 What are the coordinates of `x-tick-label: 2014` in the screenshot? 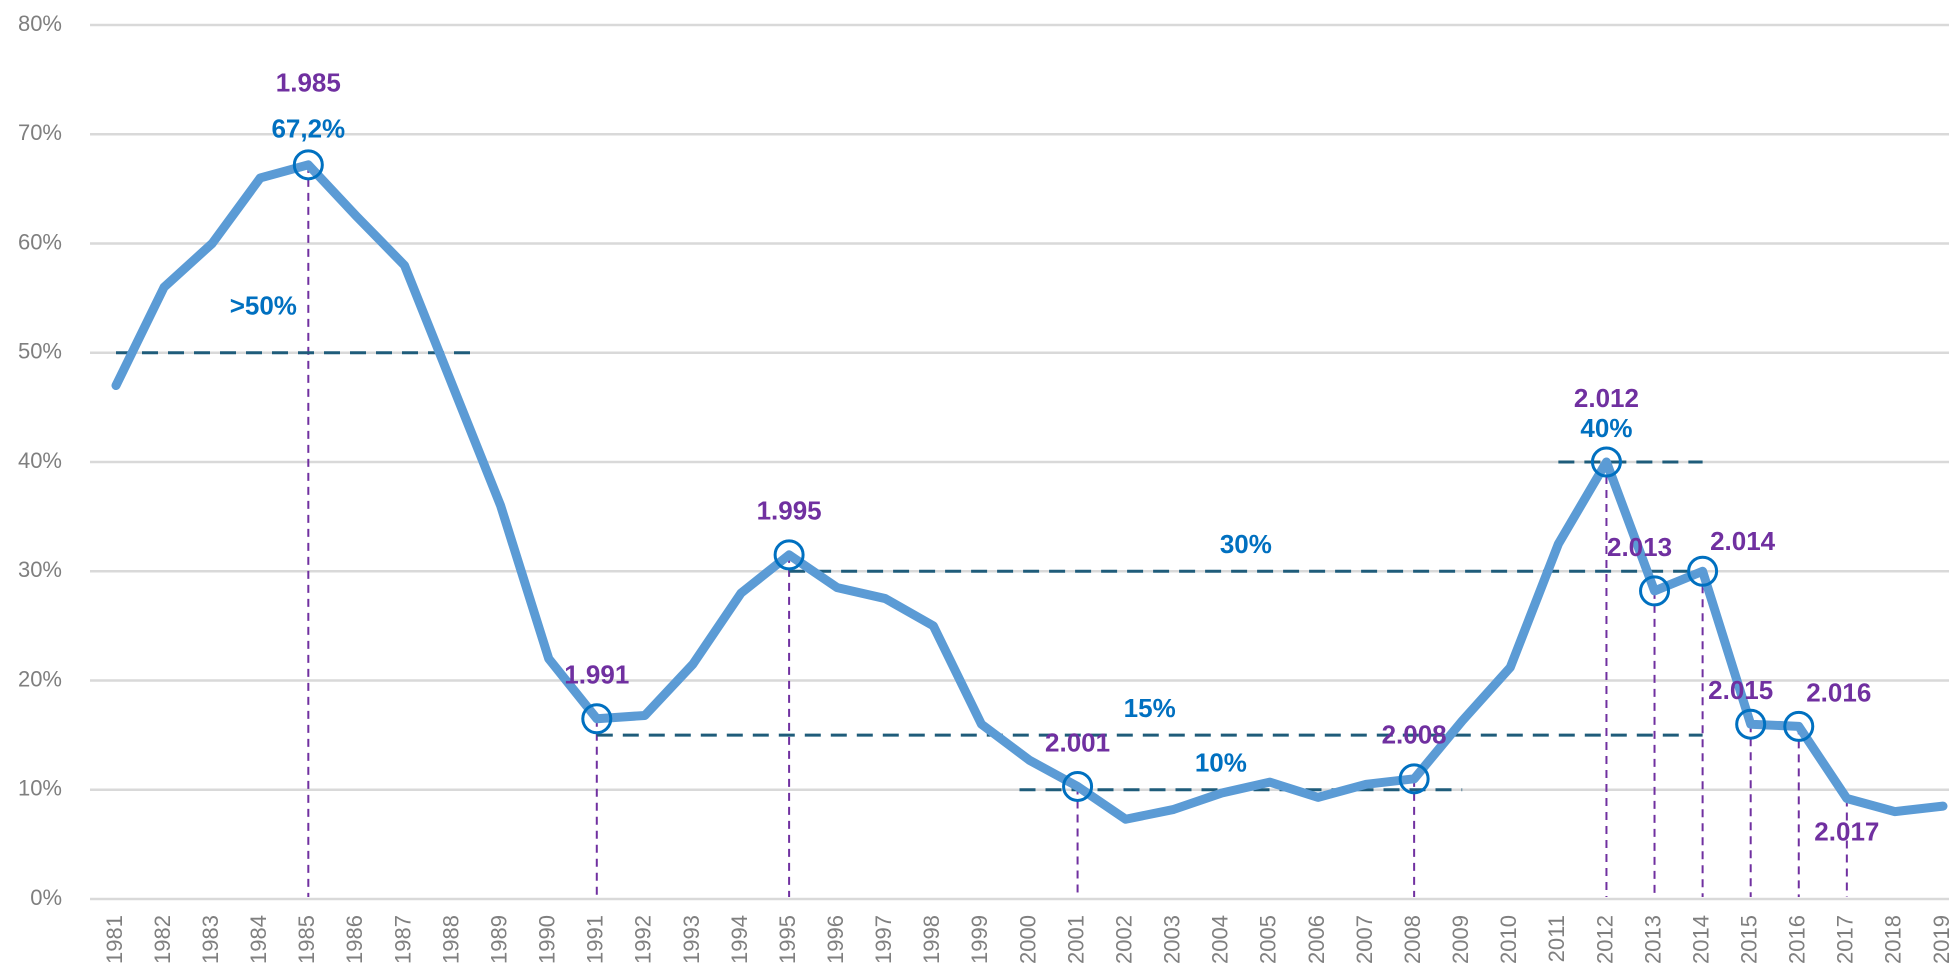 It's located at (1700, 939).